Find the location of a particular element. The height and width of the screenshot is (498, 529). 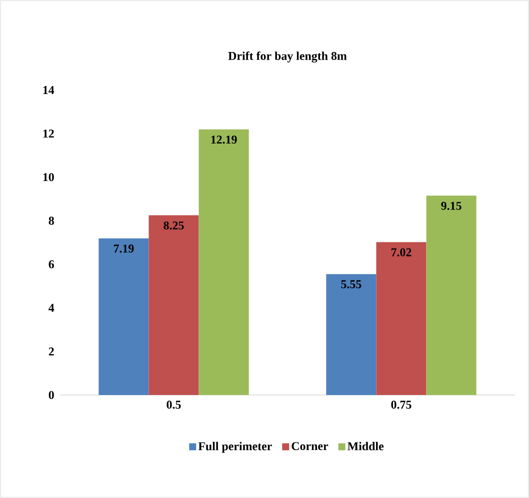

legend-label: Middle is located at coordinates (366, 446).